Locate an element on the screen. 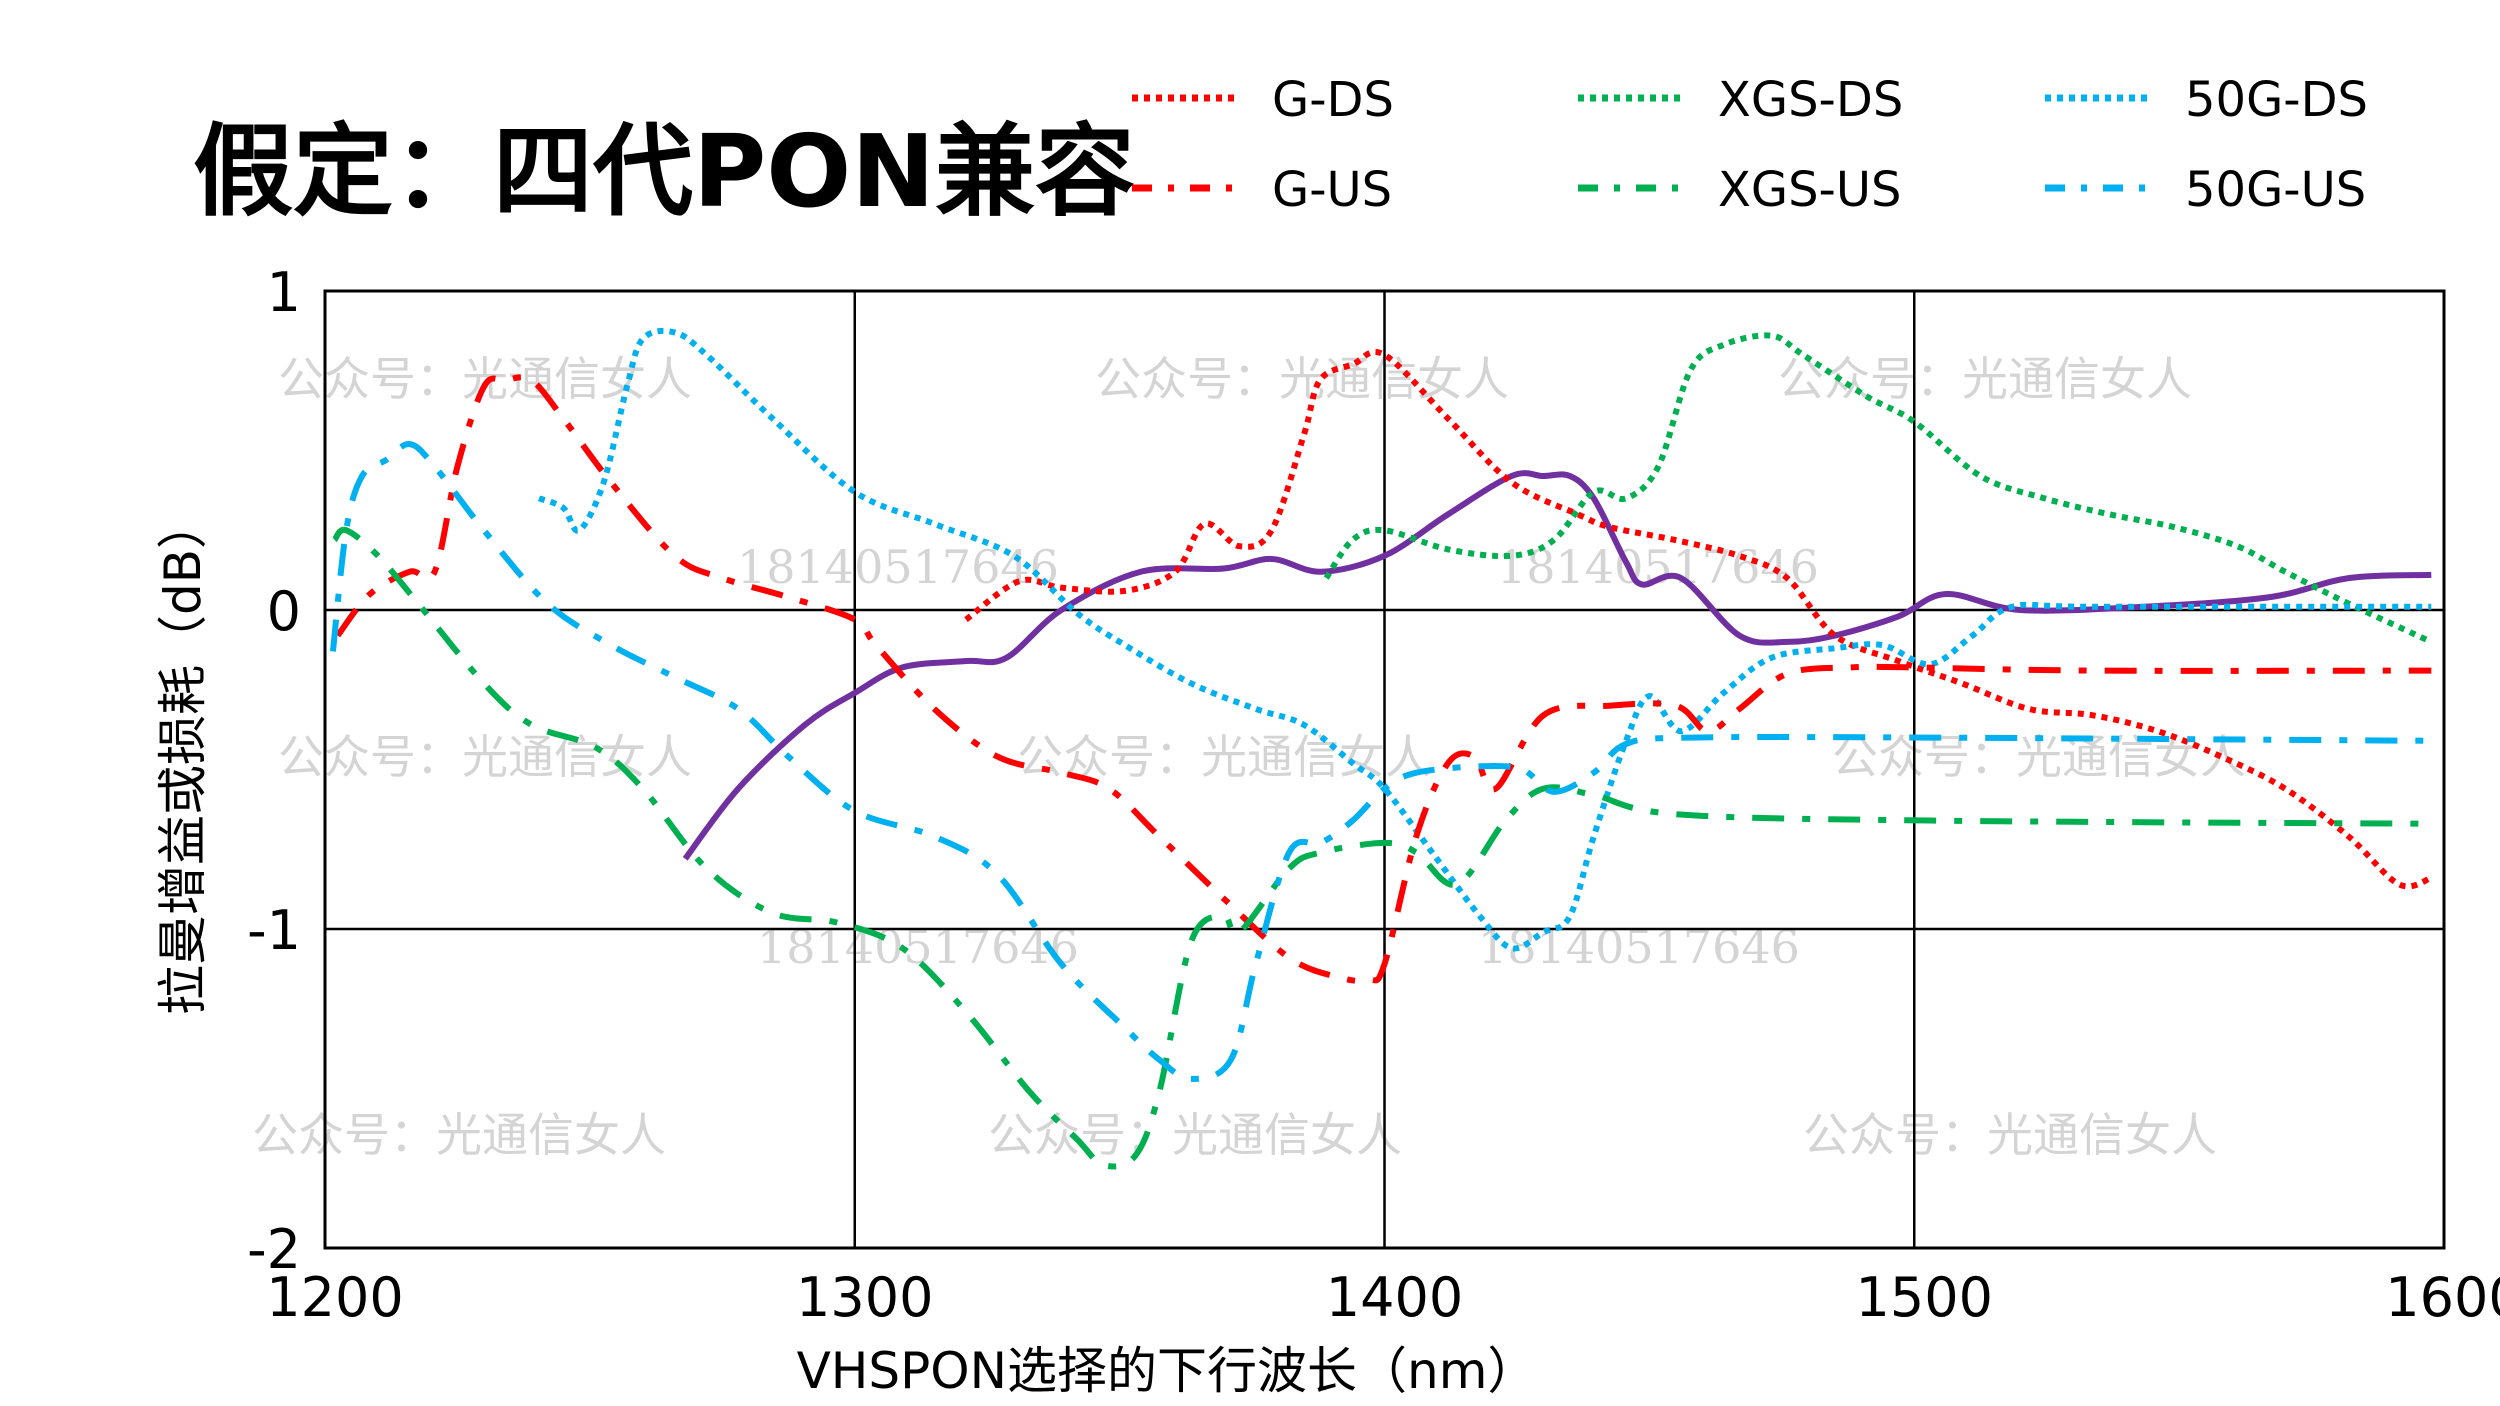 The width and height of the screenshot is (2500, 1406). y-axis-label: 拉曼增益或损耗（dB） is located at coordinates (183, 757).